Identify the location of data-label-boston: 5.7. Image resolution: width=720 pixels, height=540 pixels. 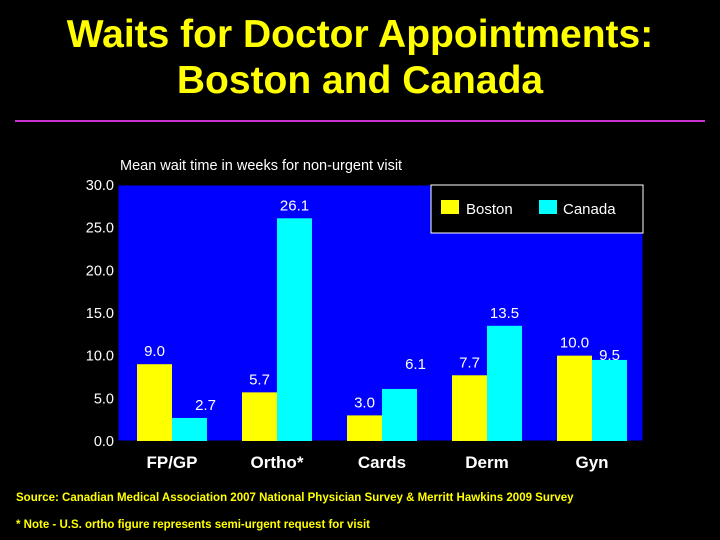
(259, 379).